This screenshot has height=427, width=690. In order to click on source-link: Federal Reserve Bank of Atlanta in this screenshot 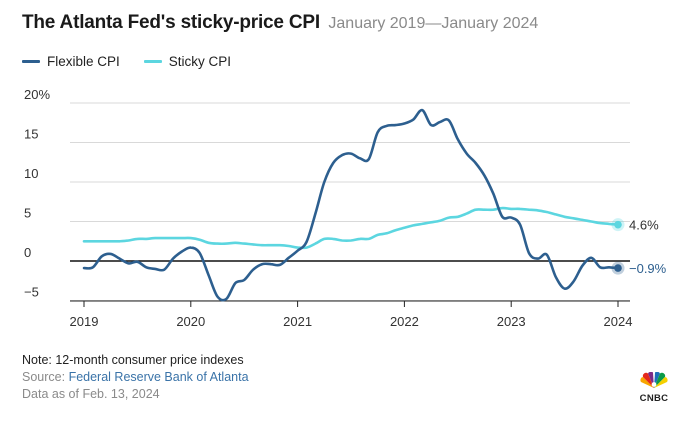, I will do `click(158, 377)`.